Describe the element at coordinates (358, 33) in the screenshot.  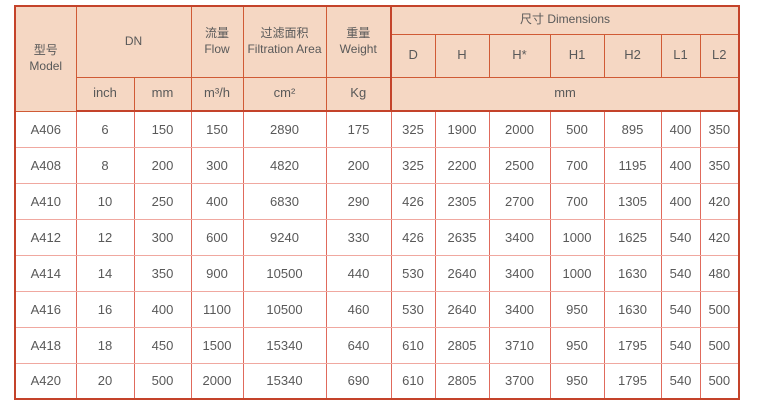
I see `header-weight-cn: 重量` at that location.